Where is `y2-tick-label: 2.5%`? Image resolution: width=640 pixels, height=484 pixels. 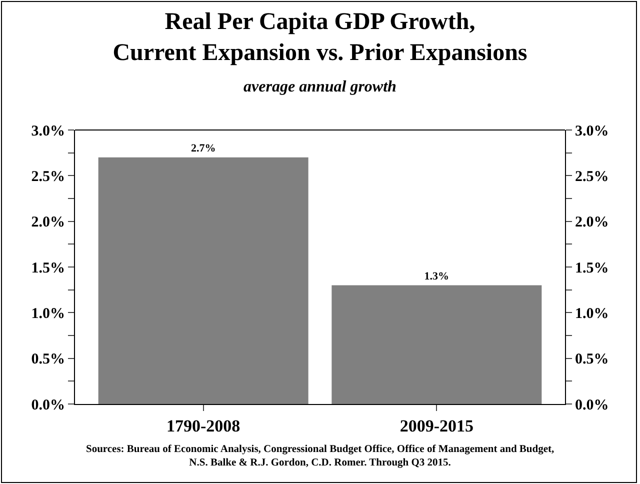 y2-tick-label: 2.5% is located at coordinates (592, 176).